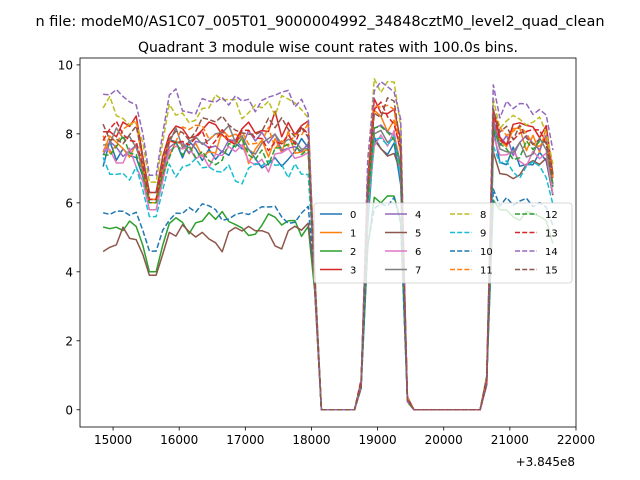 The width and height of the screenshot is (640, 480). What do you see at coordinates (551, 215) in the screenshot?
I see `legend-label-12: 12` at bounding box center [551, 215].